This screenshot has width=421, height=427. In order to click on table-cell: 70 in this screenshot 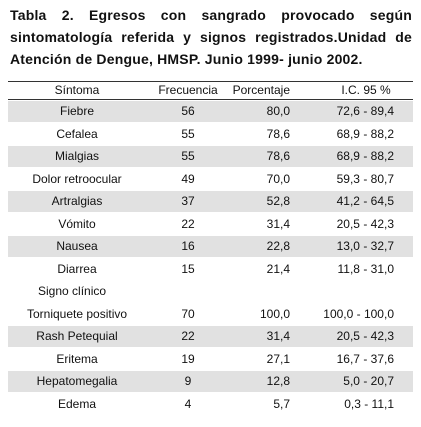, I will do `click(188, 313)`.